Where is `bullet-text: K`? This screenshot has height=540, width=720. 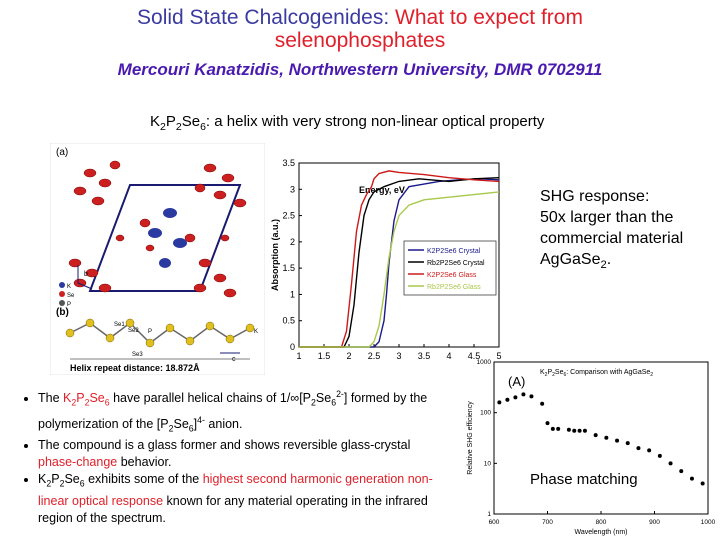
bullet-text: K is located at coordinates (42, 479).